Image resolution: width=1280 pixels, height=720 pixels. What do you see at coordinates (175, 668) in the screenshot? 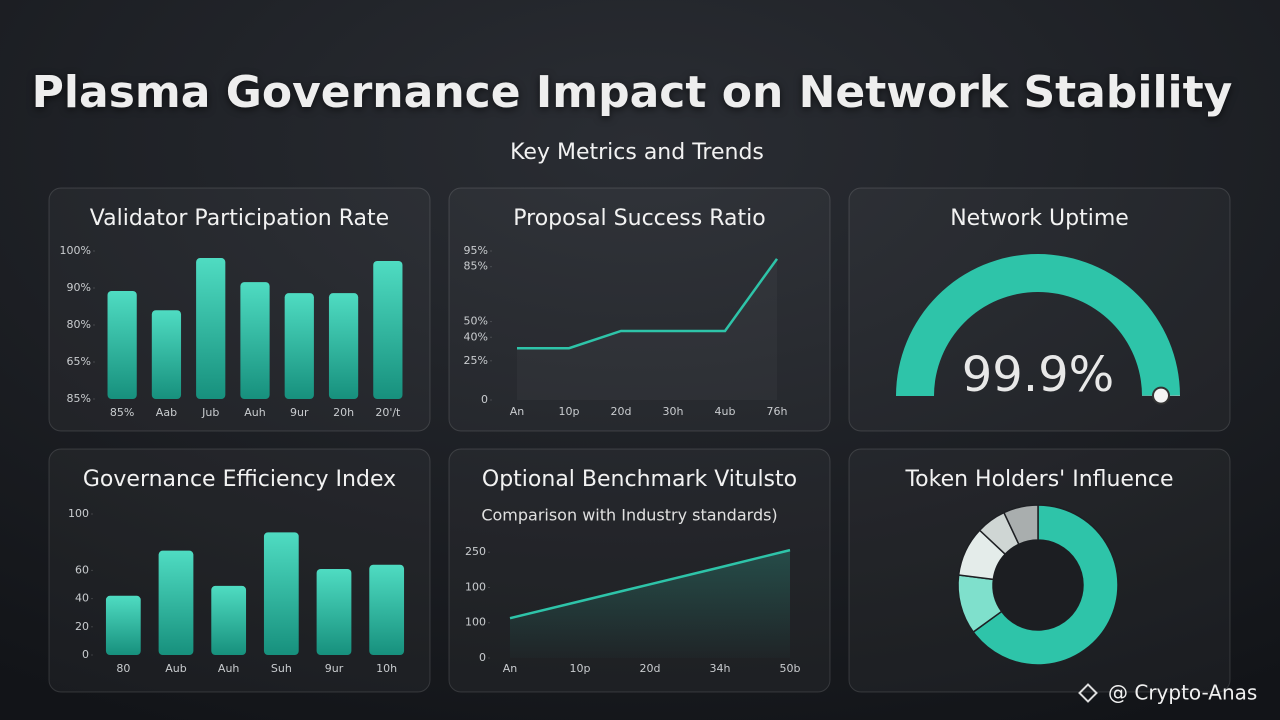
I see `x-tick-label: Aub` at bounding box center [175, 668].